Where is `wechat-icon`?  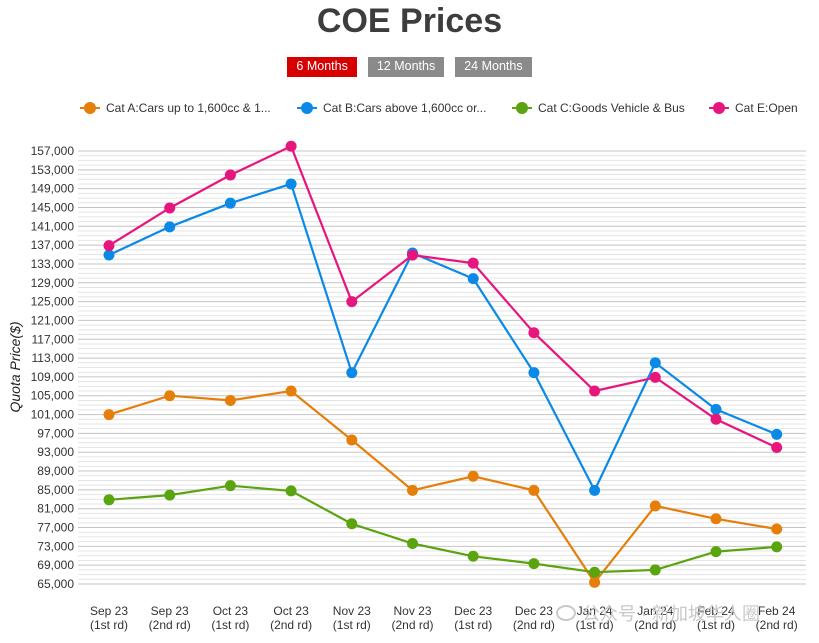 wechat-icon is located at coordinates (566, 613).